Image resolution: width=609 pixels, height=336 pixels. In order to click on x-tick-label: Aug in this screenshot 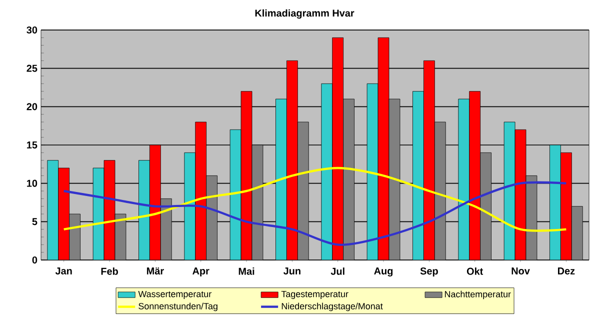, I will do `click(383, 272)`.